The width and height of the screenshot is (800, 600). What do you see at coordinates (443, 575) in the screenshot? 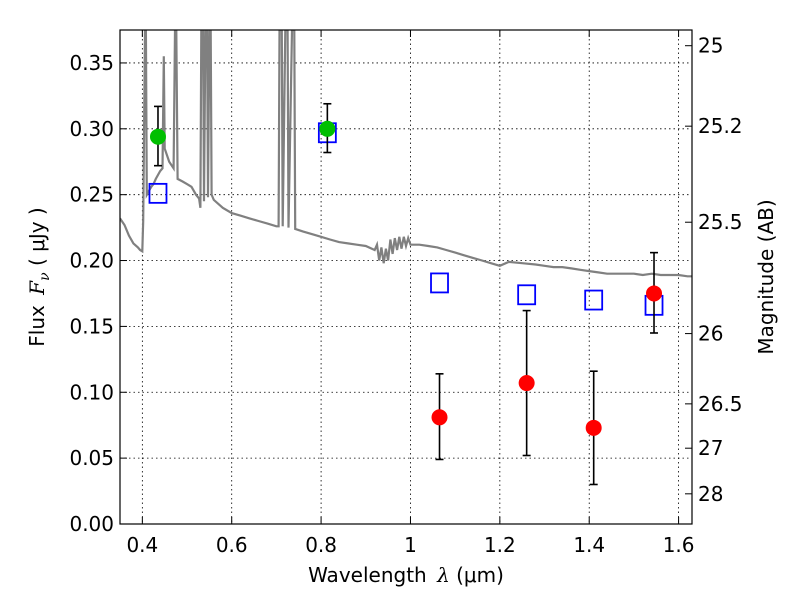
I see `x-axis-title-symbol: λ` at bounding box center [443, 575].